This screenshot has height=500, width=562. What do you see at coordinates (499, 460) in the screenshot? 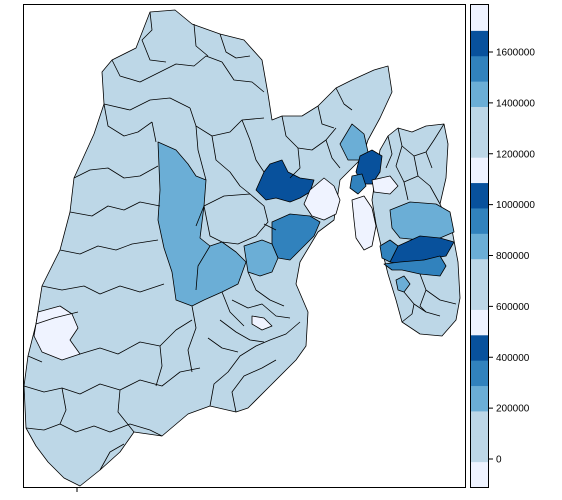
I see `legend-tick-label: 0` at bounding box center [499, 460].